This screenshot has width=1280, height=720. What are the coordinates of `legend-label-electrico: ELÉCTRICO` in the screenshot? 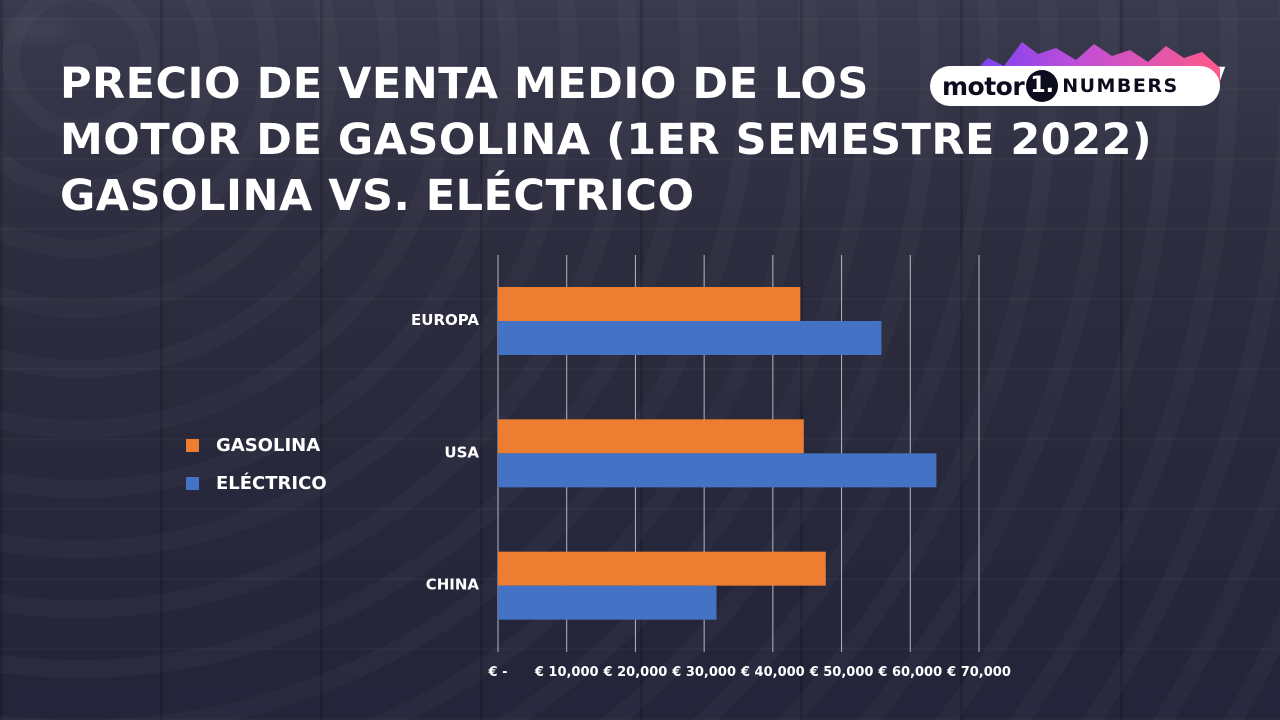 It's located at (271, 483).